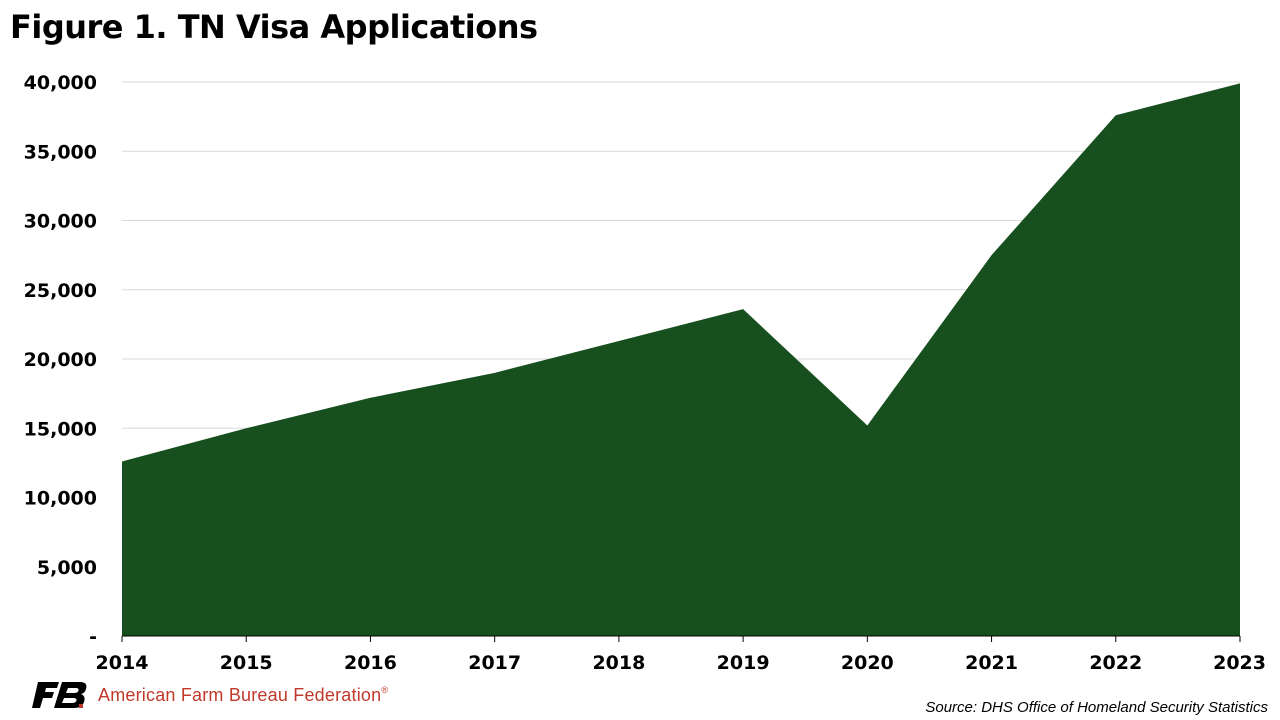 This screenshot has width=1280, height=720. I want to click on y-tick-label: 15,000, so click(60, 429).